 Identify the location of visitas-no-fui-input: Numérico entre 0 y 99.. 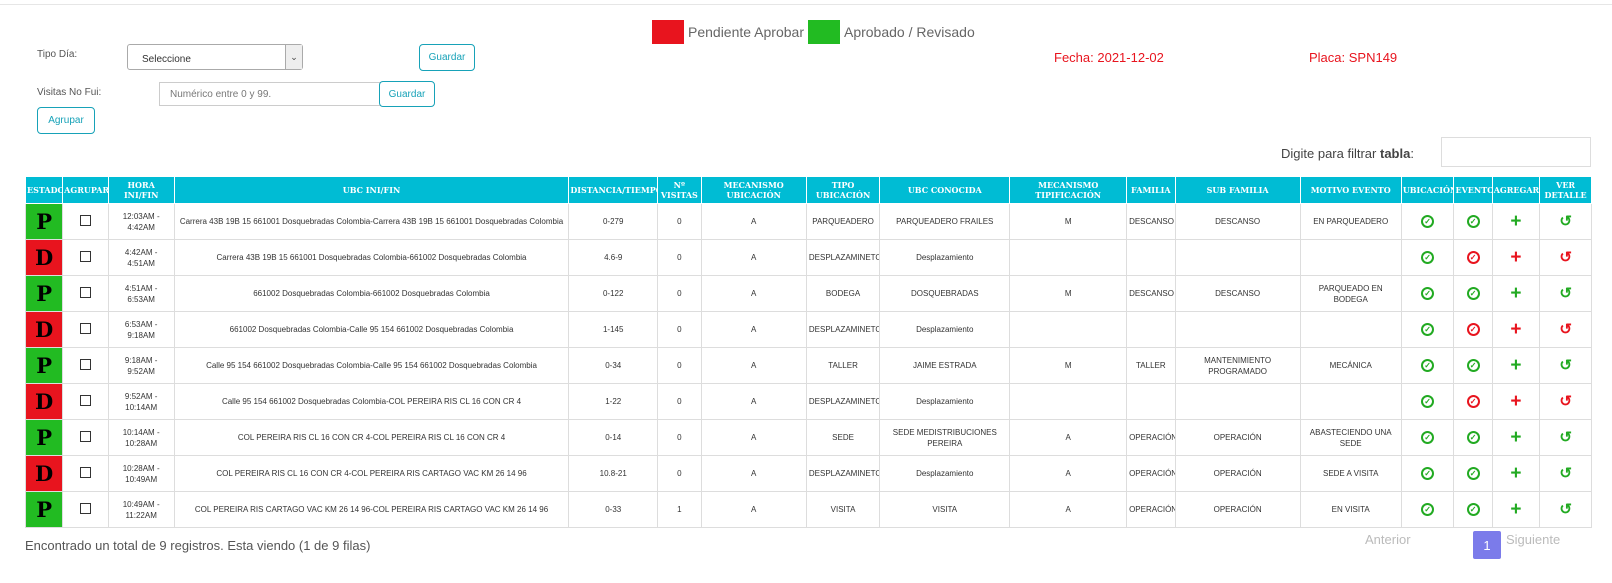
(274, 94).